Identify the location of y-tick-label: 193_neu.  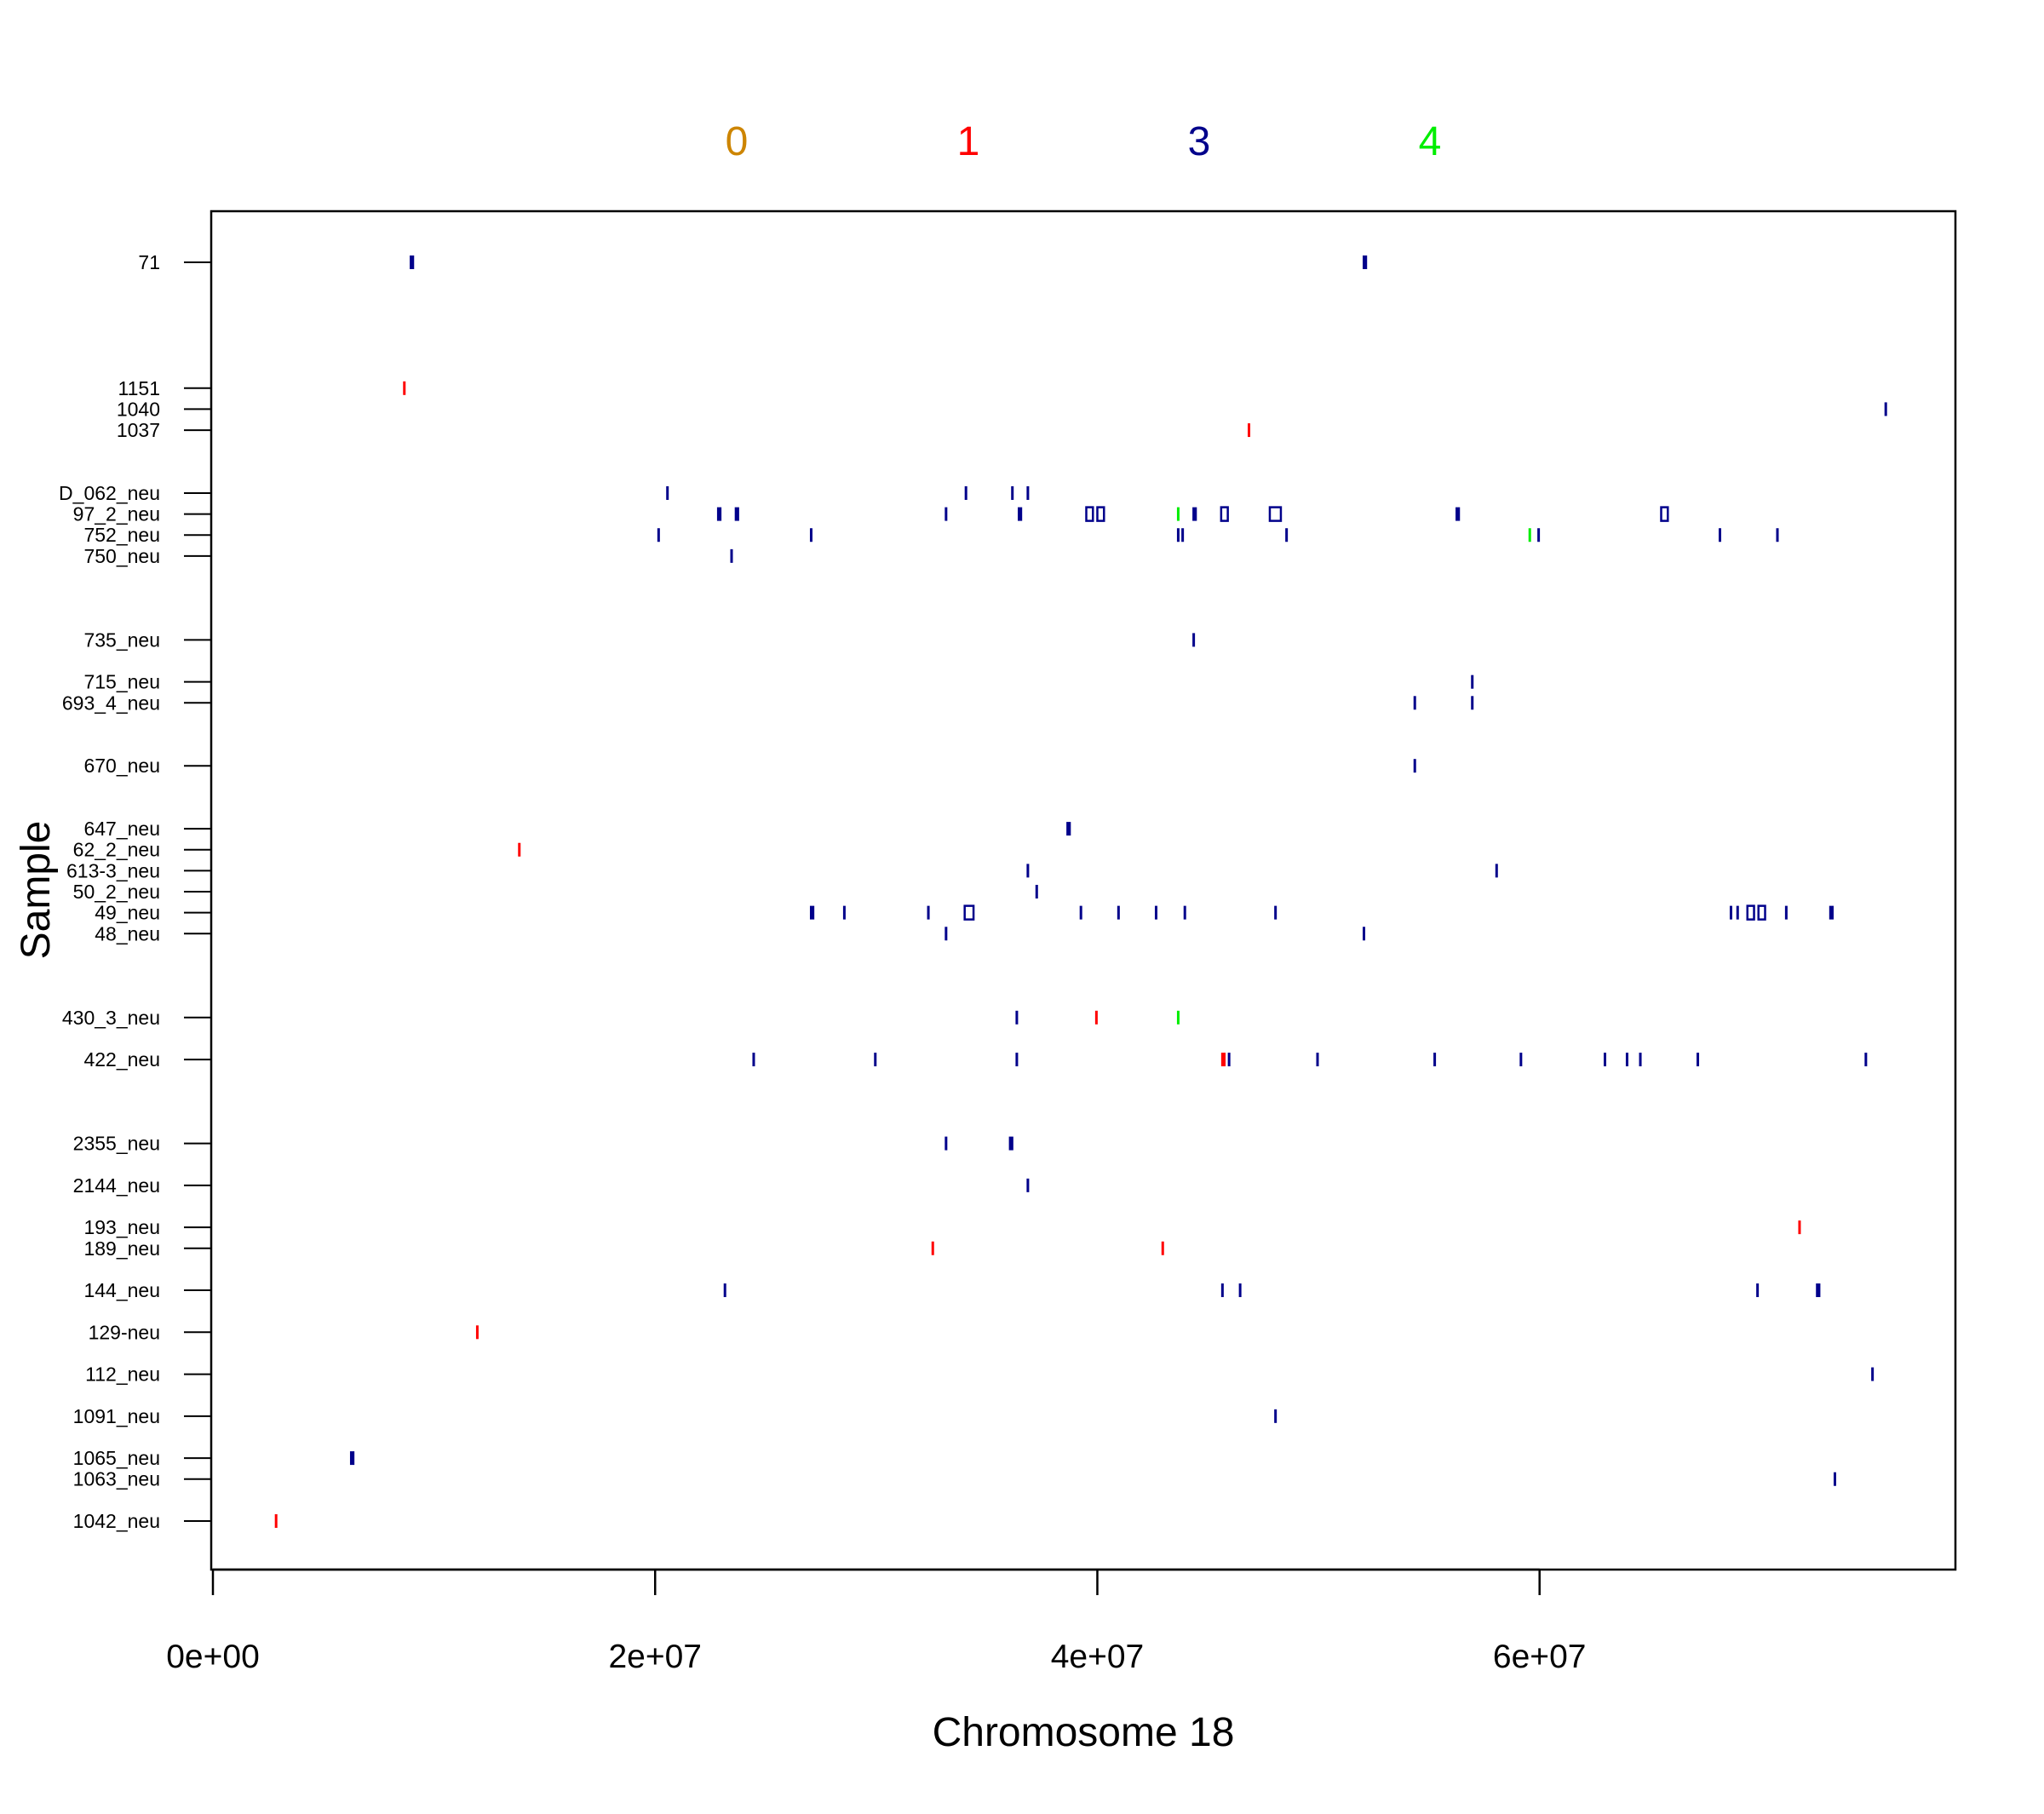
(121, 1227).